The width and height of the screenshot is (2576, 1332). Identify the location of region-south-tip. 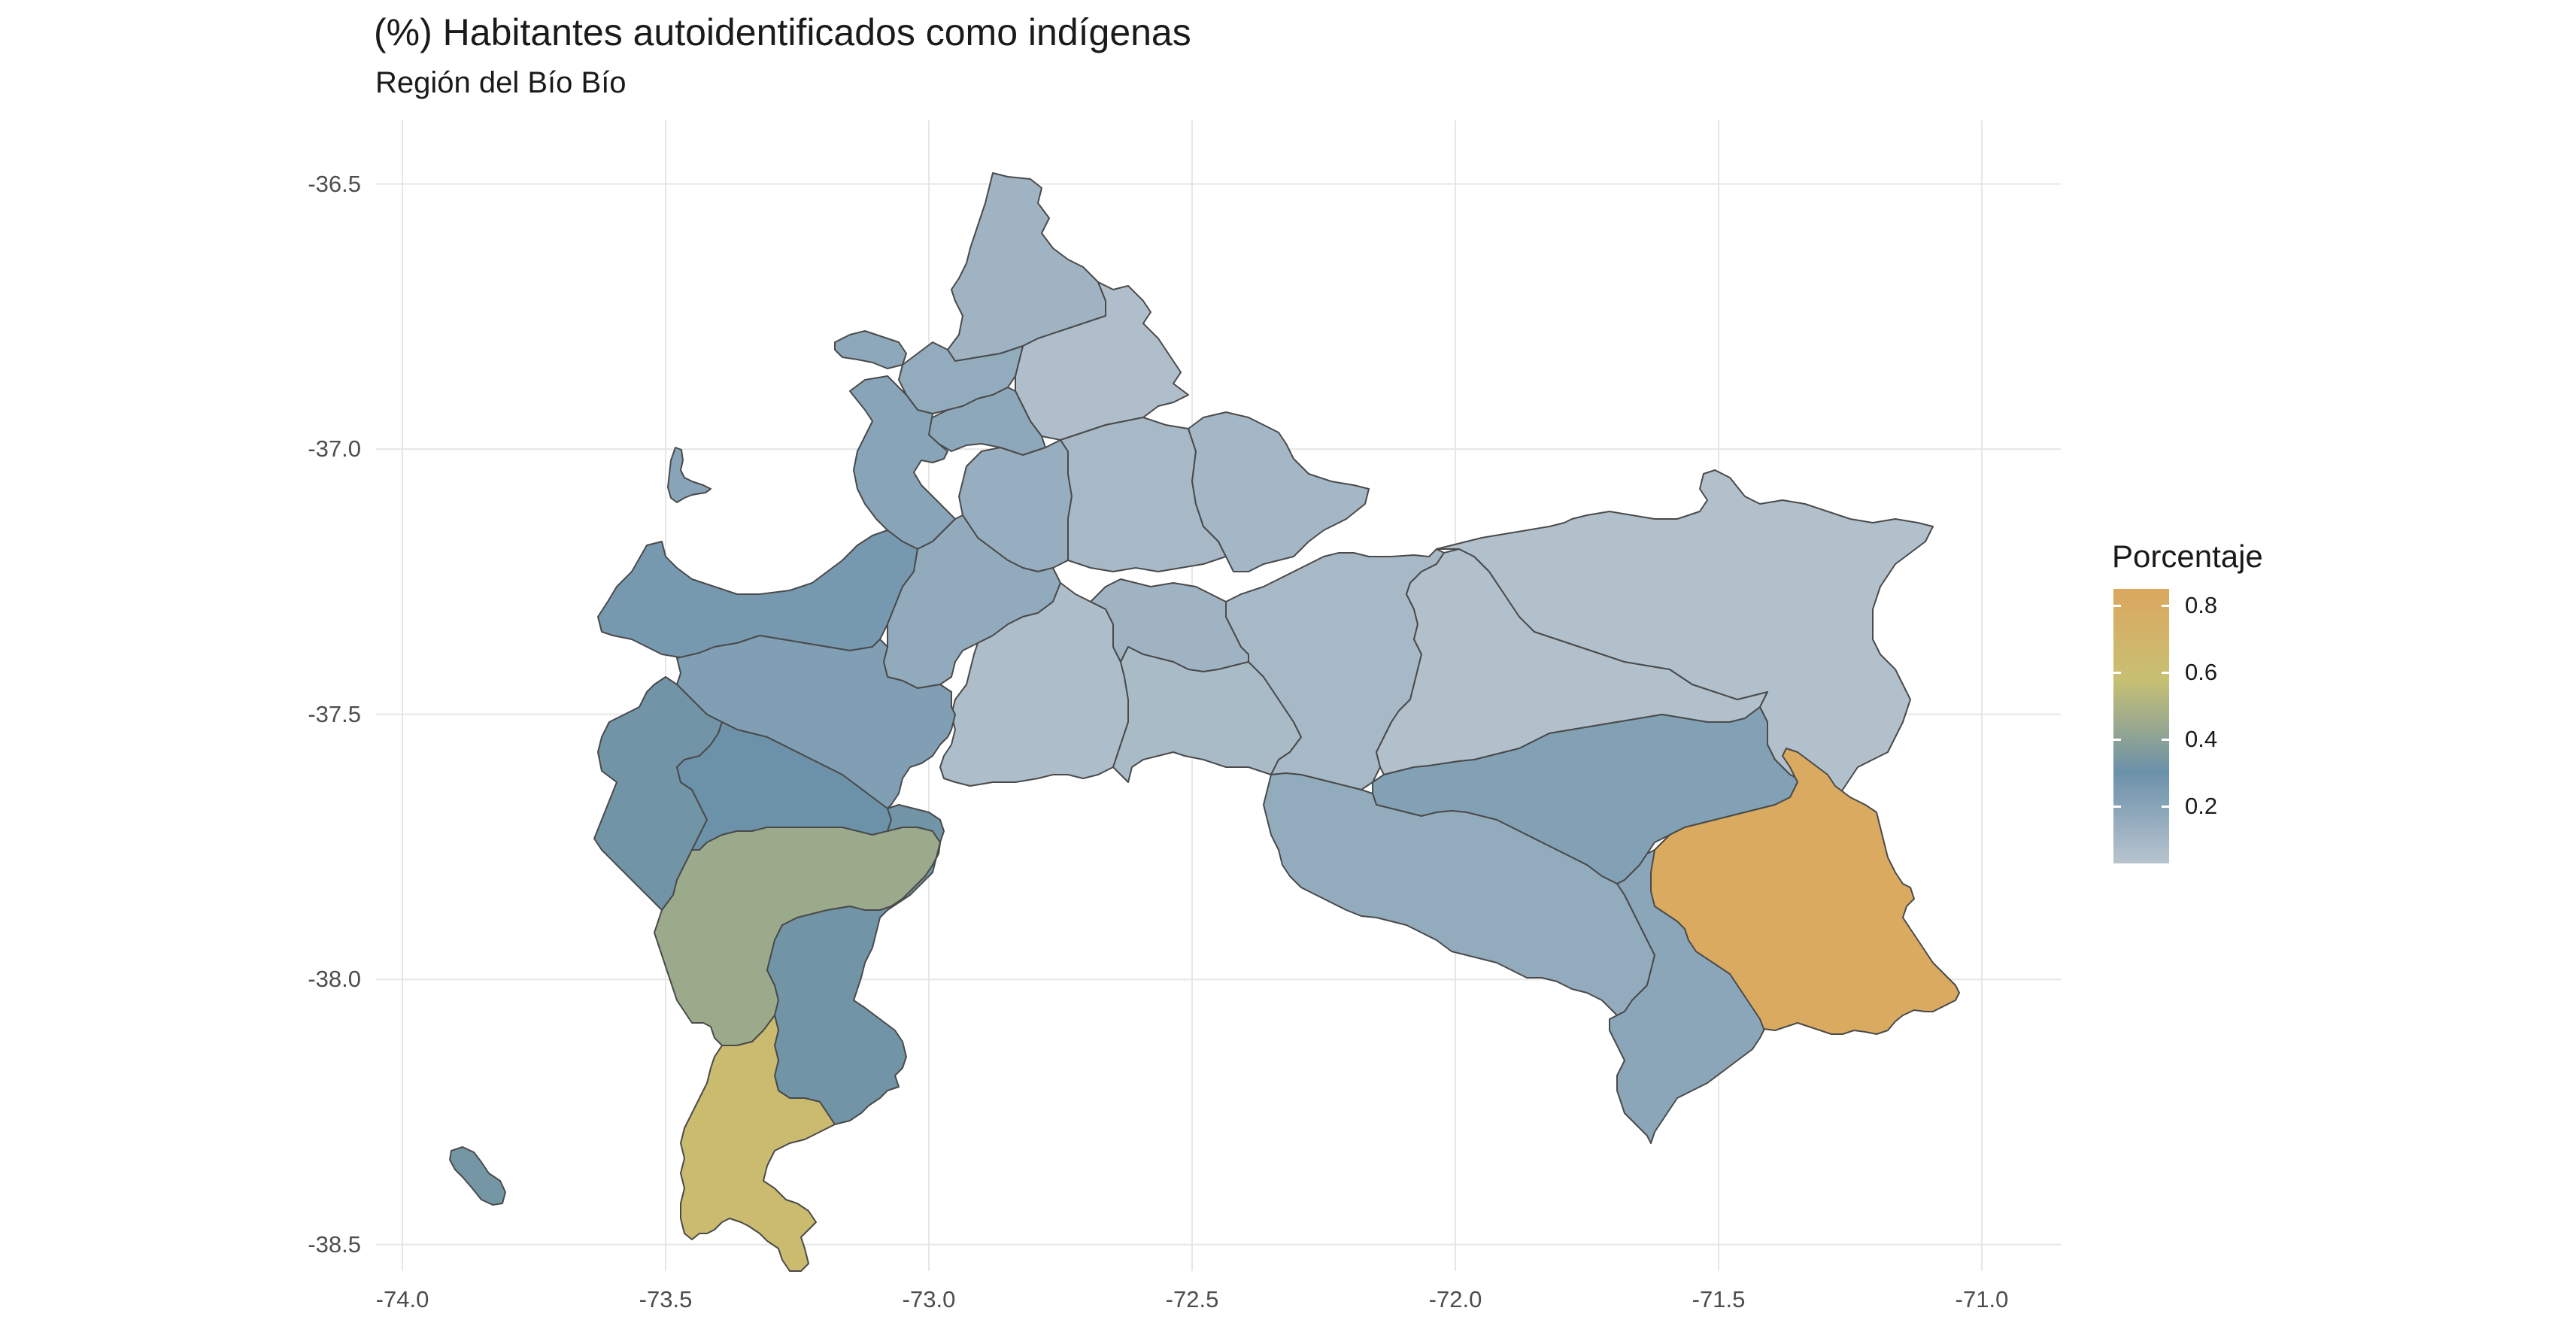
(758, 1143).